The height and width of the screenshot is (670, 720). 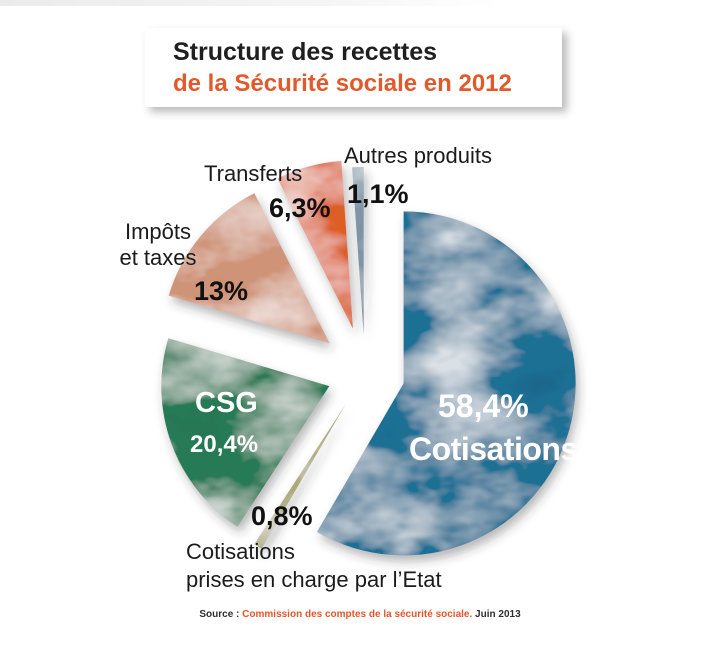 What do you see at coordinates (221, 614) in the screenshot?
I see `source-prefix: Source :` at bounding box center [221, 614].